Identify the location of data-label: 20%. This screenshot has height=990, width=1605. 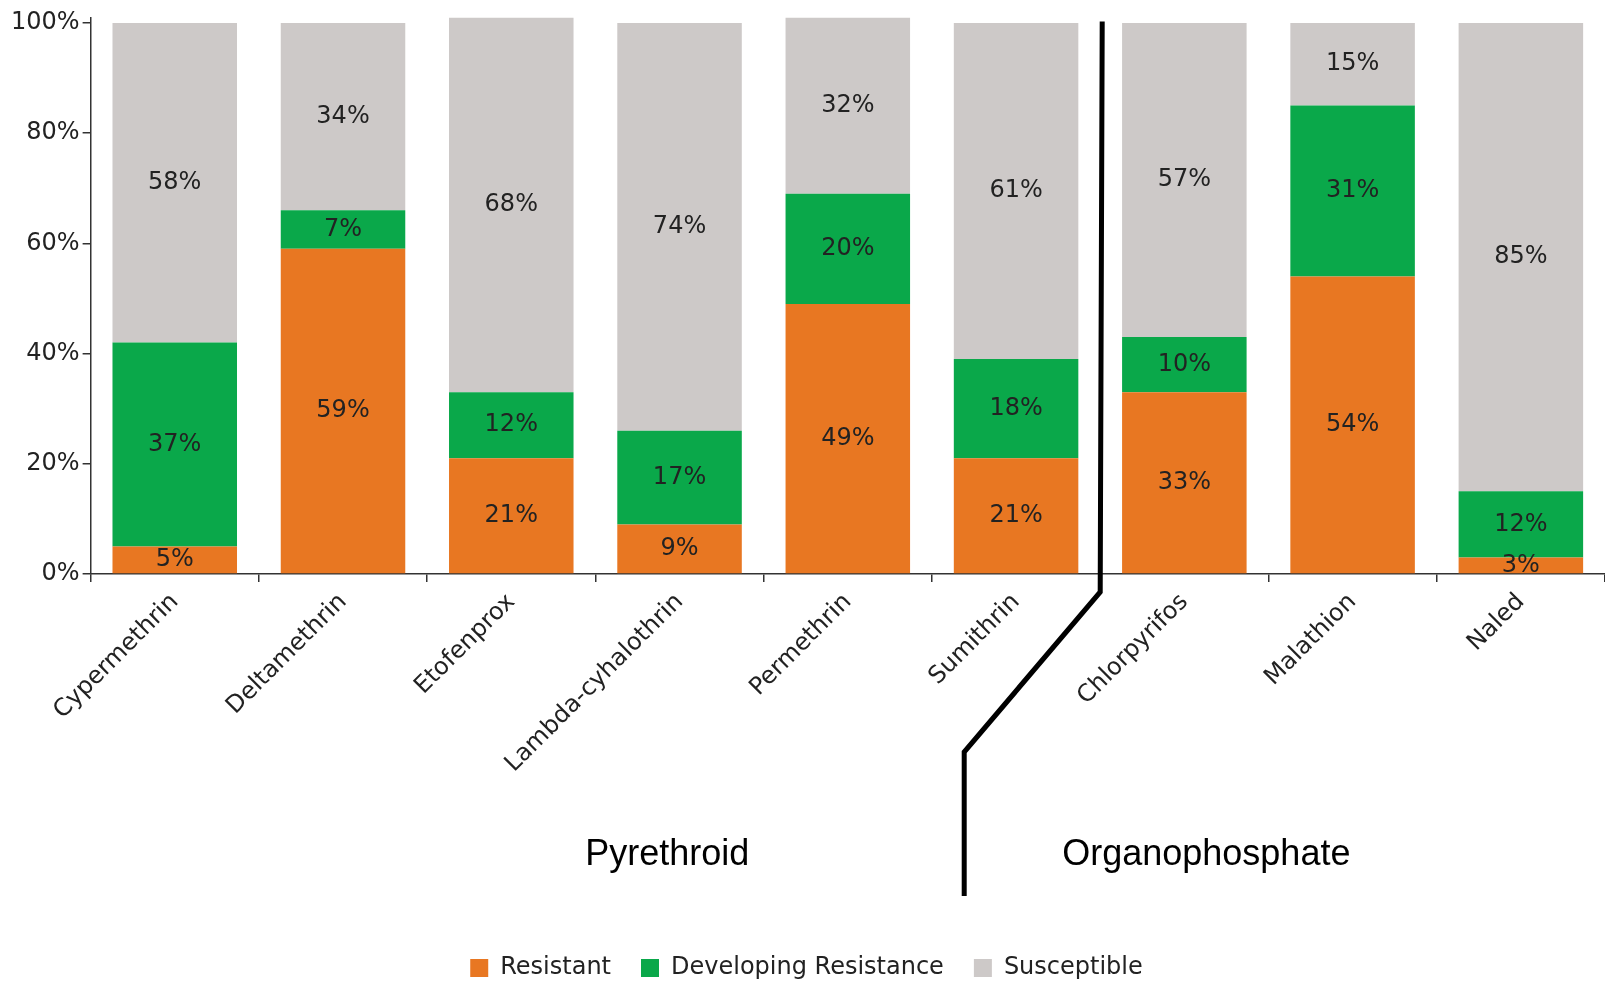
(848, 247).